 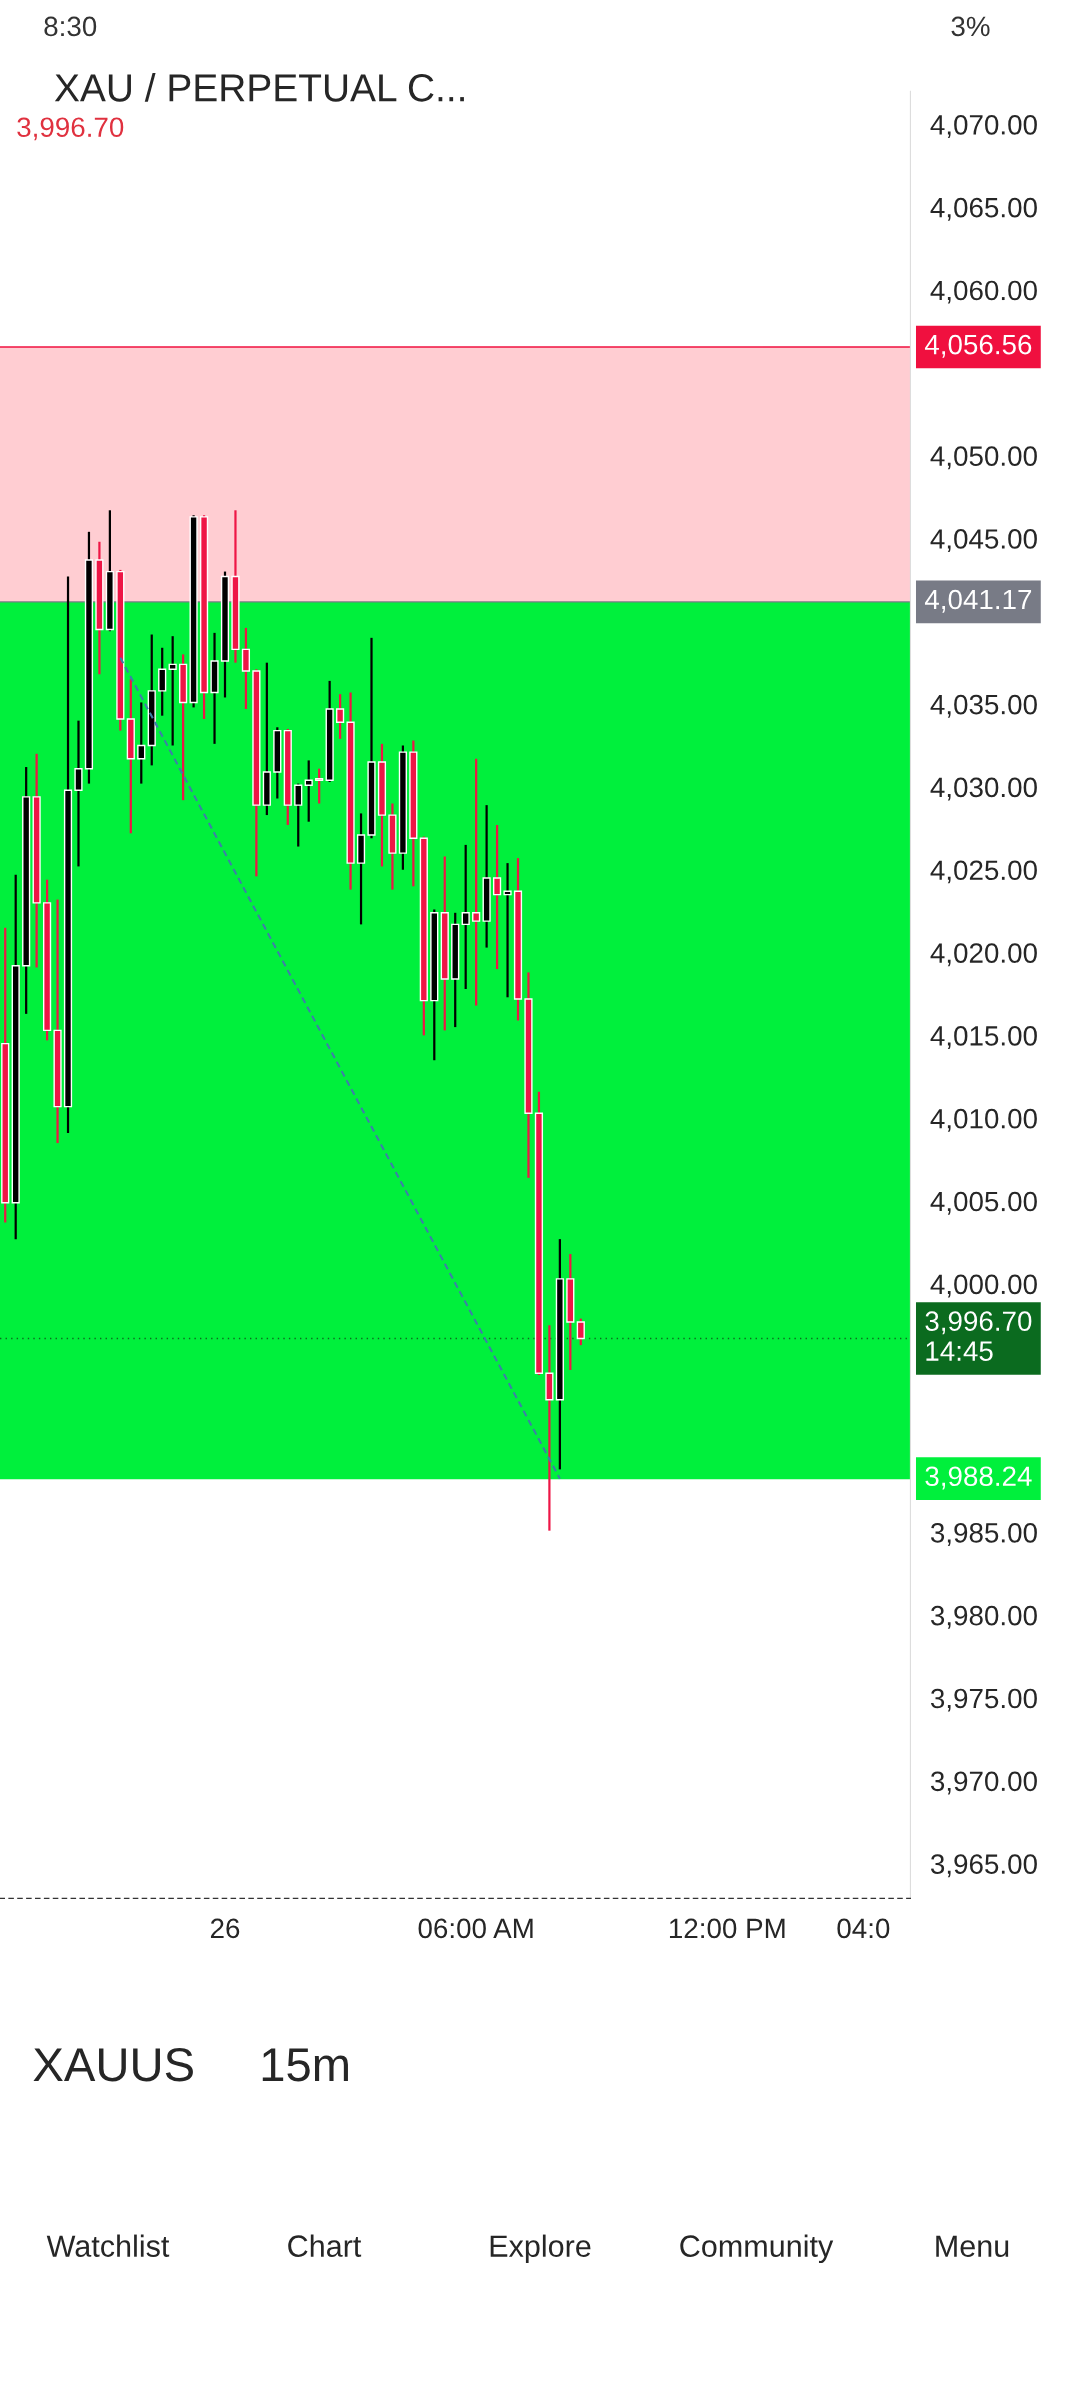 I want to click on y-tick-label: 4,025.00, so click(x=983, y=872).